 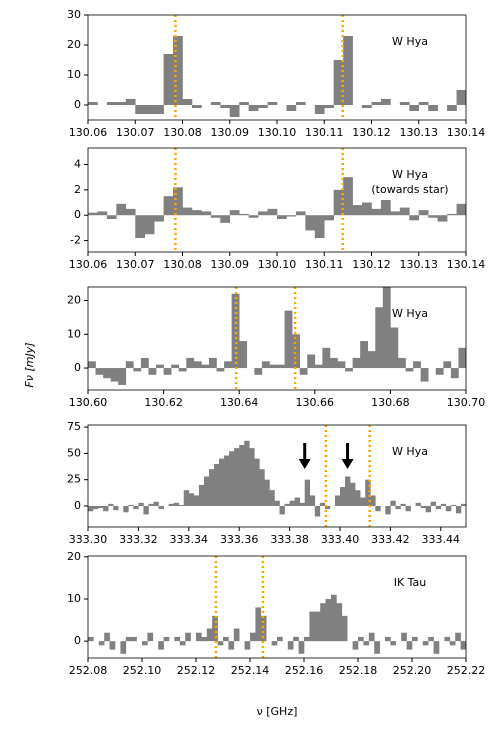 What do you see at coordinates (74, 426) in the screenshot?
I see `y-tick-label: 75` at bounding box center [74, 426].